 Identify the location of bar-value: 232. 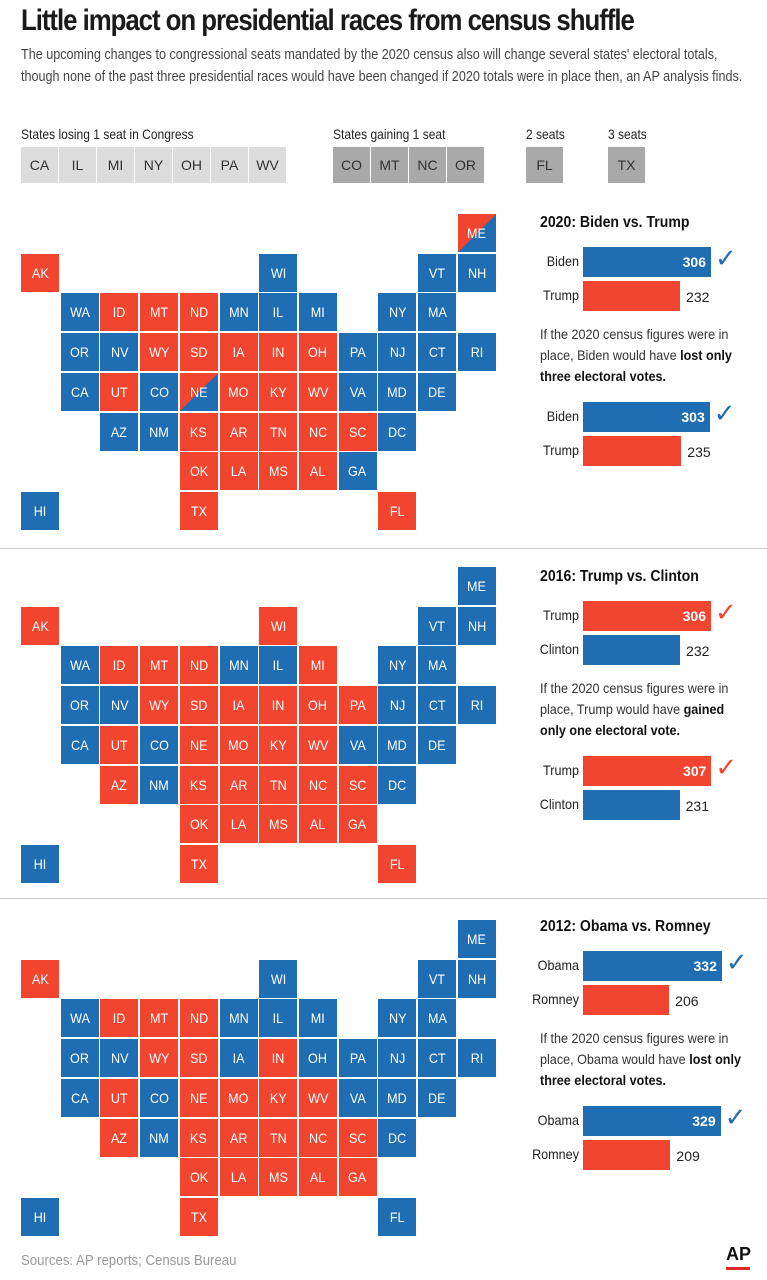
(698, 297).